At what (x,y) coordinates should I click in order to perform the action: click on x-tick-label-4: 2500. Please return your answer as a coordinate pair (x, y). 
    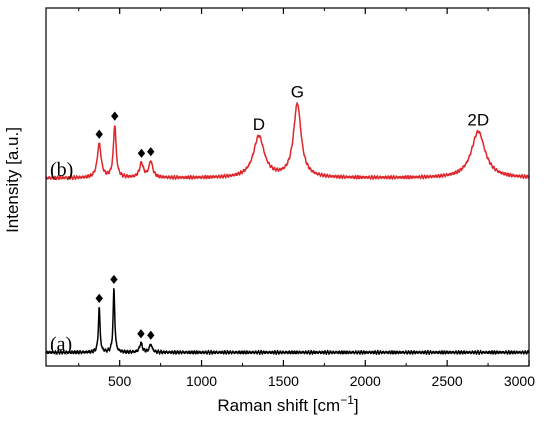
    Looking at the image, I should click on (447, 381).